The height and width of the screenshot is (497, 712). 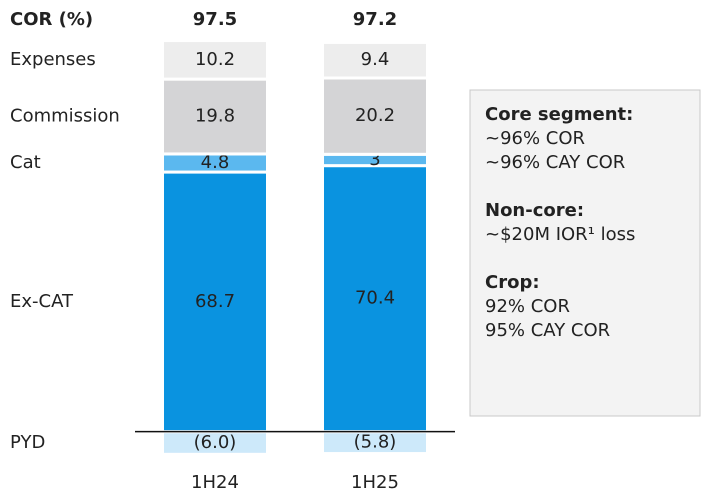 What do you see at coordinates (559, 114) in the screenshot?
I see `note-heading: Core segment:` at bounding box center [559, 114].